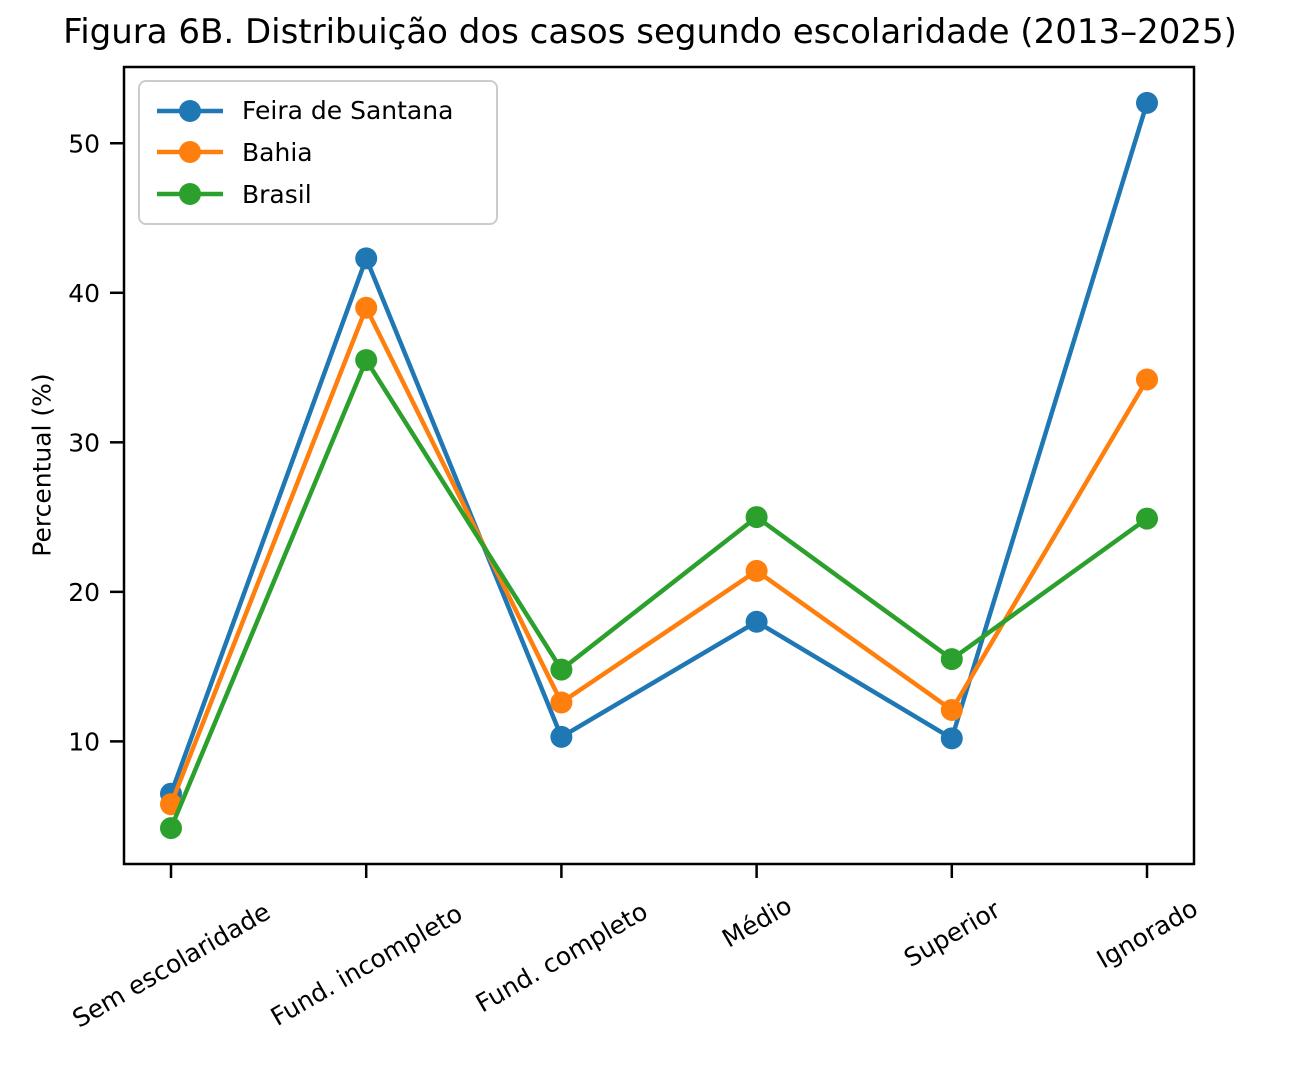  Describe the element at coordinates (277, 194) in the screenshot. I see `legend-label: Brasil` at that location.